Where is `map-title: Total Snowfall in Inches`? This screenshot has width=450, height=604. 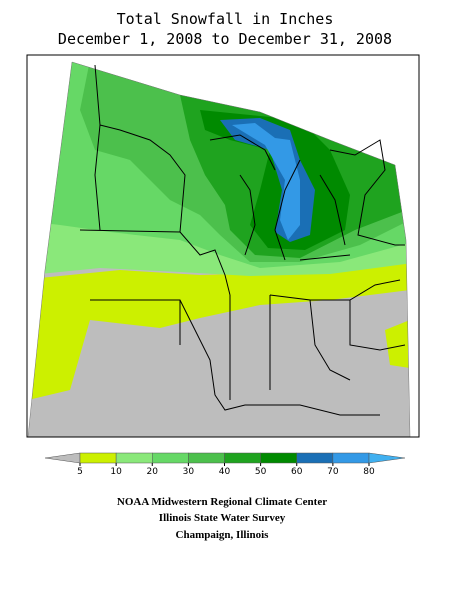 map-title: Total Snowfall in Inches is located at coordinates (225, 19).